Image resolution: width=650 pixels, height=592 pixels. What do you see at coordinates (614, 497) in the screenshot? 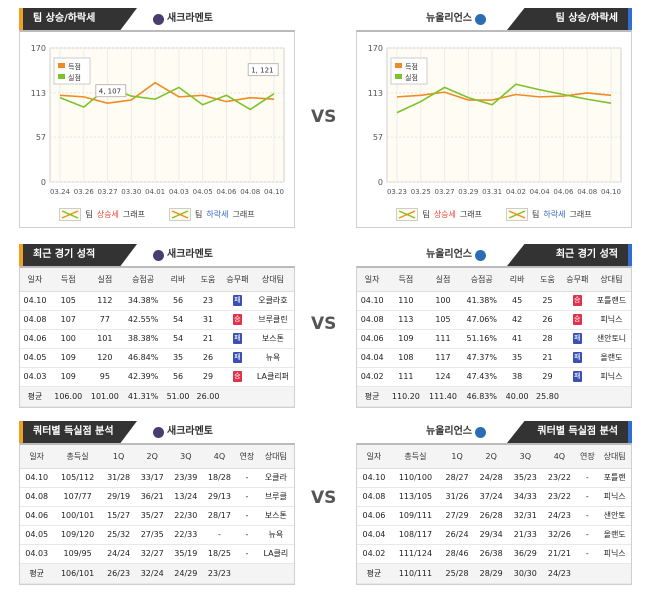
I see `table-cell: 피닉스` at bounding box center [614, 497].